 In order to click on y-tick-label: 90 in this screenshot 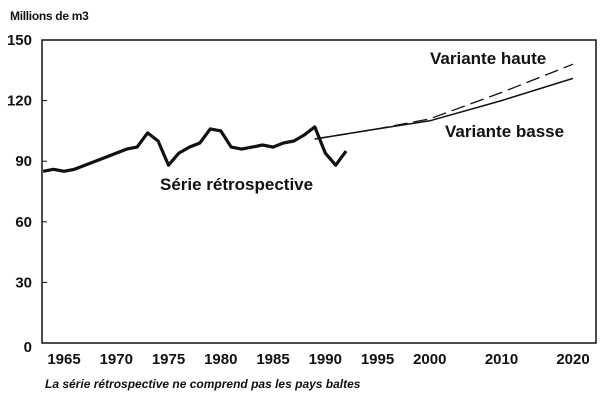, I will do `click(23, 161)`.